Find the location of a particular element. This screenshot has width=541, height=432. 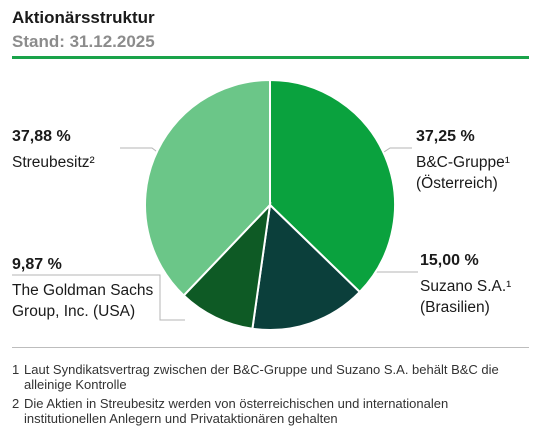

chart-title: Aktionärsstruktur is located at coordinates (83, 17).